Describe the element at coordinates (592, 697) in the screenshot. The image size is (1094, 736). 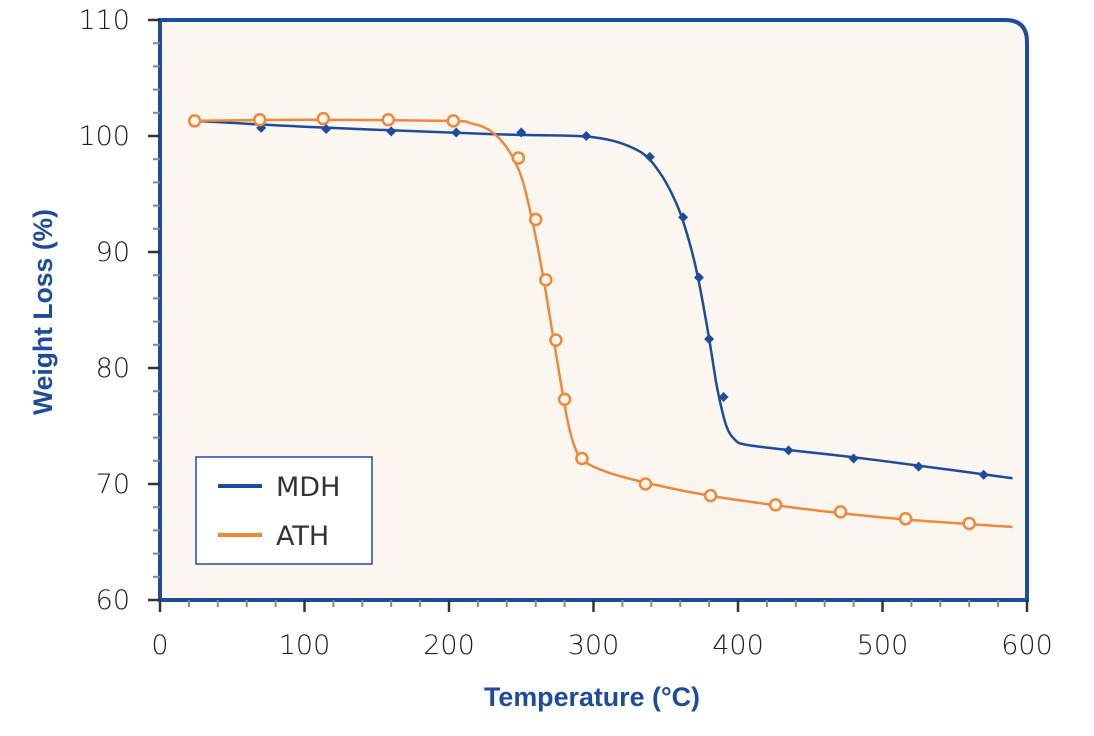
I see `x-axis-title: Temperature (°C)` at that location.